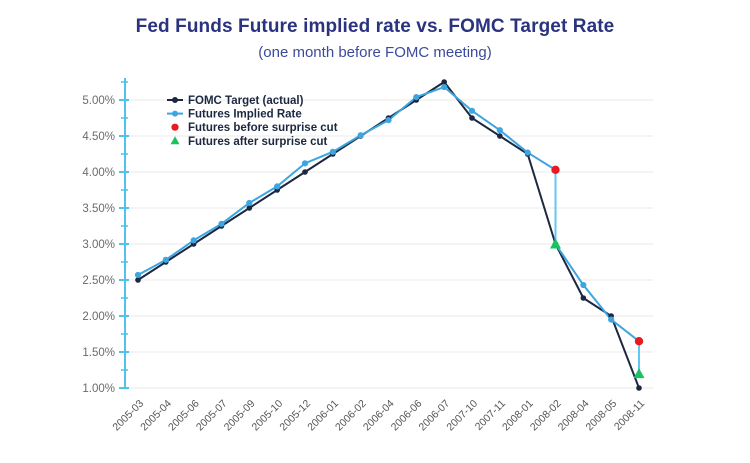  What do you see at coordinates (602, 416) in the screenshot?
I see `x-tick-label: 2008-05` at bounding box center [602, 416].